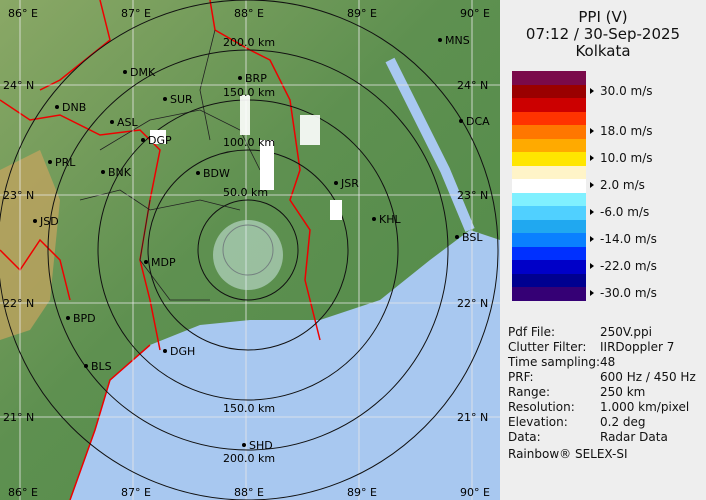 The height and width of the screenshot is (500, 706). What do you see at coordinates (645, 407) in the screenshot?
I see `metadata-value: 1.000 km/pixel` at bounding box center [645, 407].